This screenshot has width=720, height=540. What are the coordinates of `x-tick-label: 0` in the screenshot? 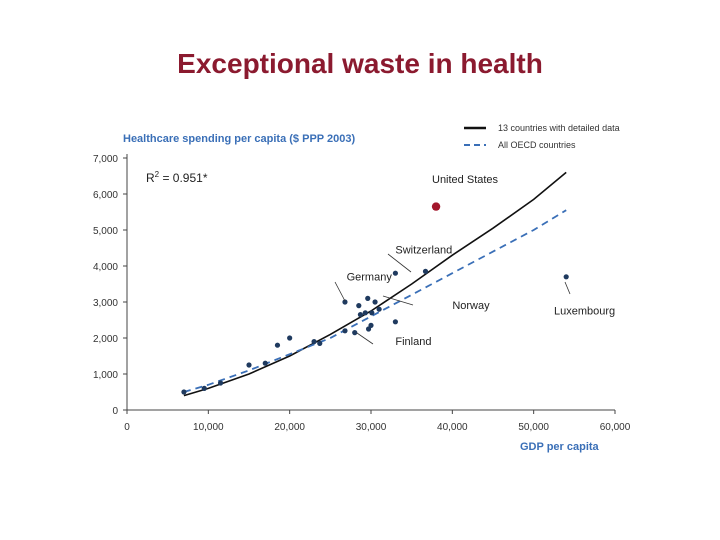 It's located at (127, 427).